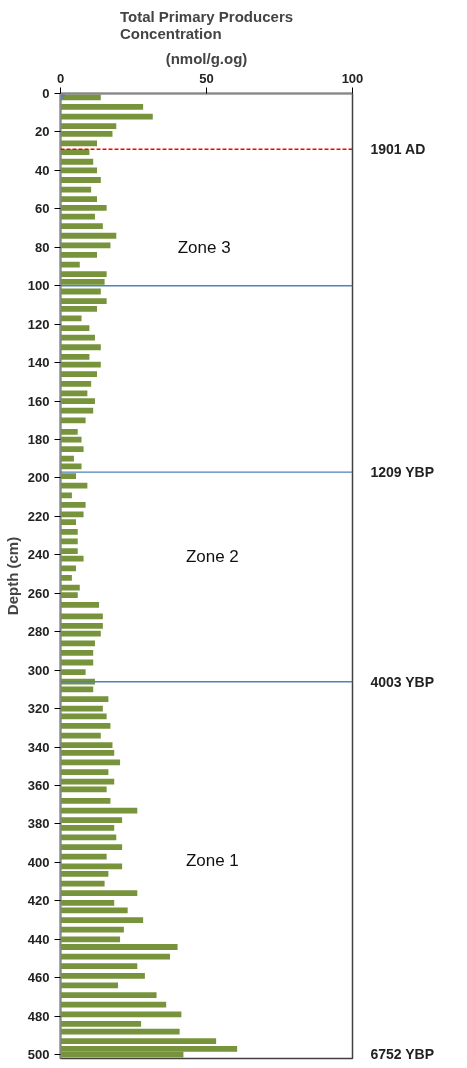 This screenshot has height=1068, width=467. What do you see at coordinates (38, 824) in the screenshot?
I see `y-tick-label: 380` at bounding box center [38, 824].